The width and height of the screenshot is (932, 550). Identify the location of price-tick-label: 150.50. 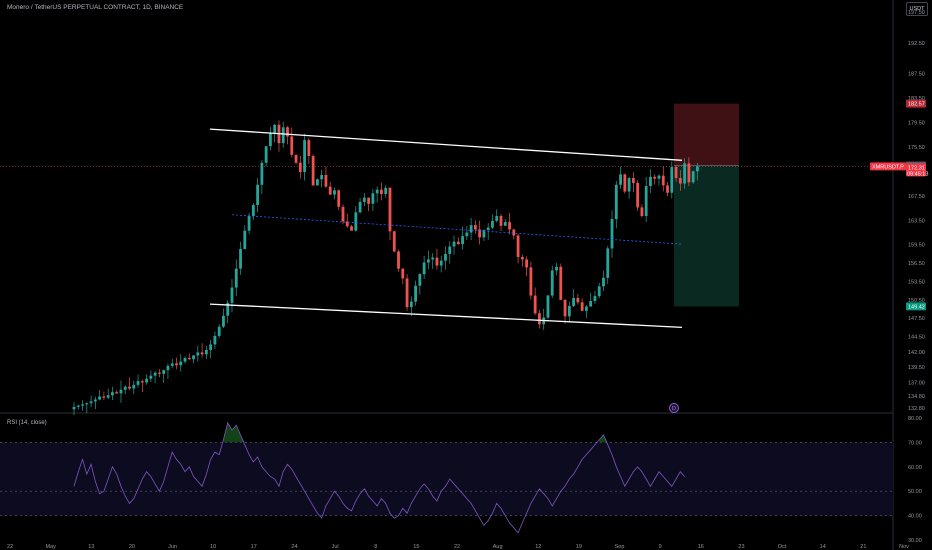
(916, 301).